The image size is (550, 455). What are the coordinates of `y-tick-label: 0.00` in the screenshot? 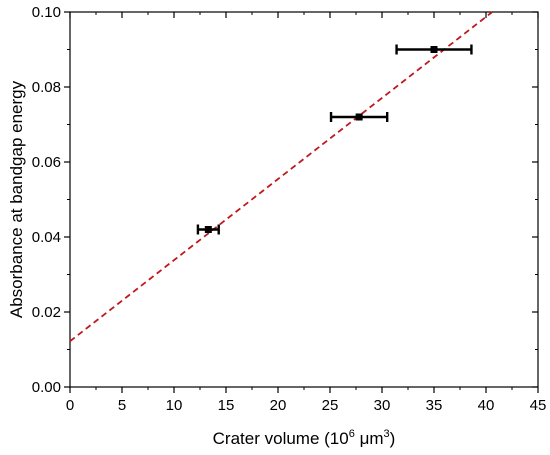 It's located at (46, 387).